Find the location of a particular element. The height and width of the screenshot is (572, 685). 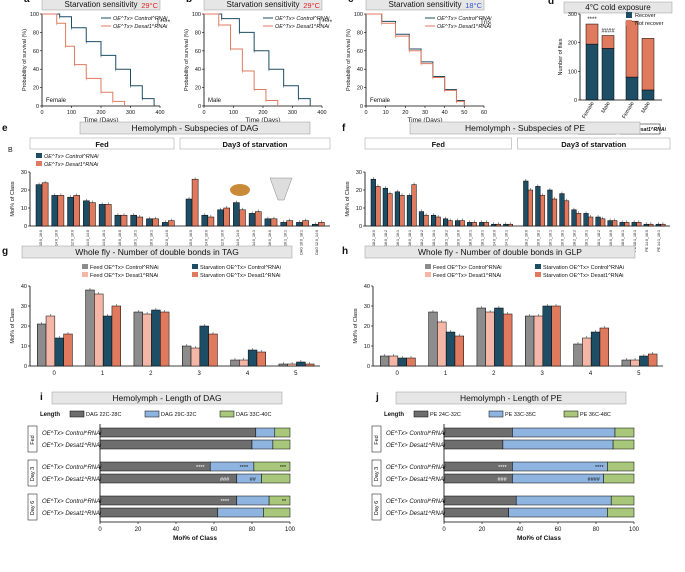

group-label: Fed is located at coordinates (33, 439).